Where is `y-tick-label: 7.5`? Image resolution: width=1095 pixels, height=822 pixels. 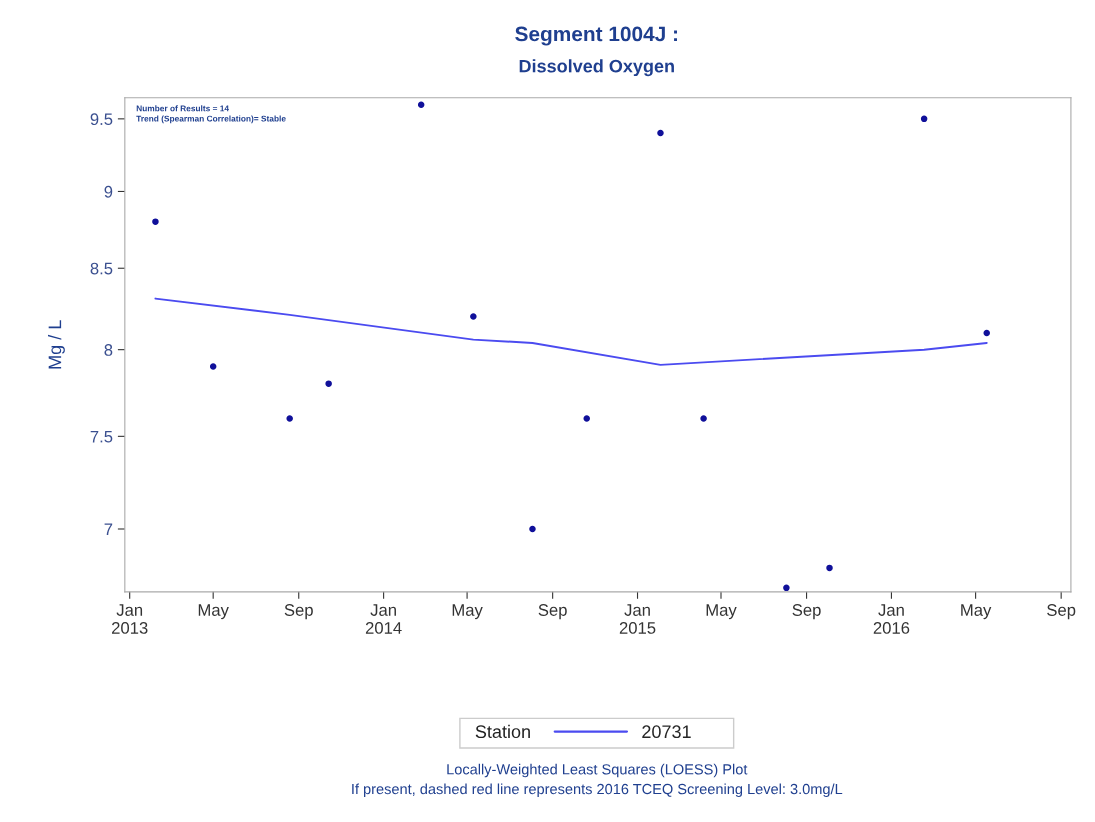 y-tick-label: 7.5 is located at coordinates (101, 436).